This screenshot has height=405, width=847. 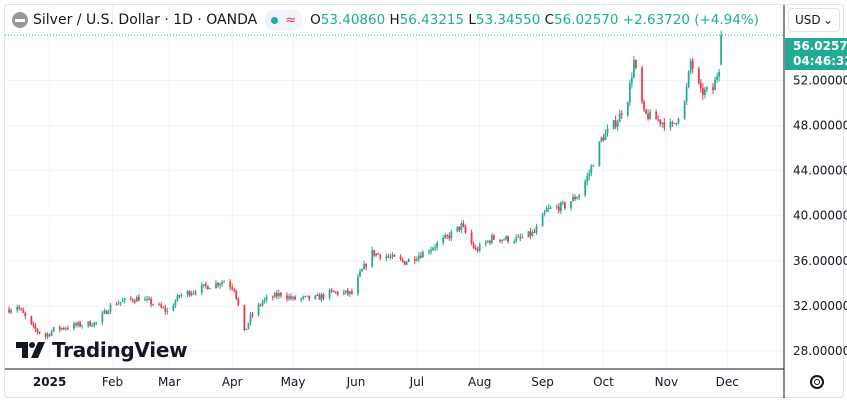 What do you see at coordinates (820, 81) in the screenshot?
I see `price-tick-label: 52.00000` at bounding box center [820, 81].